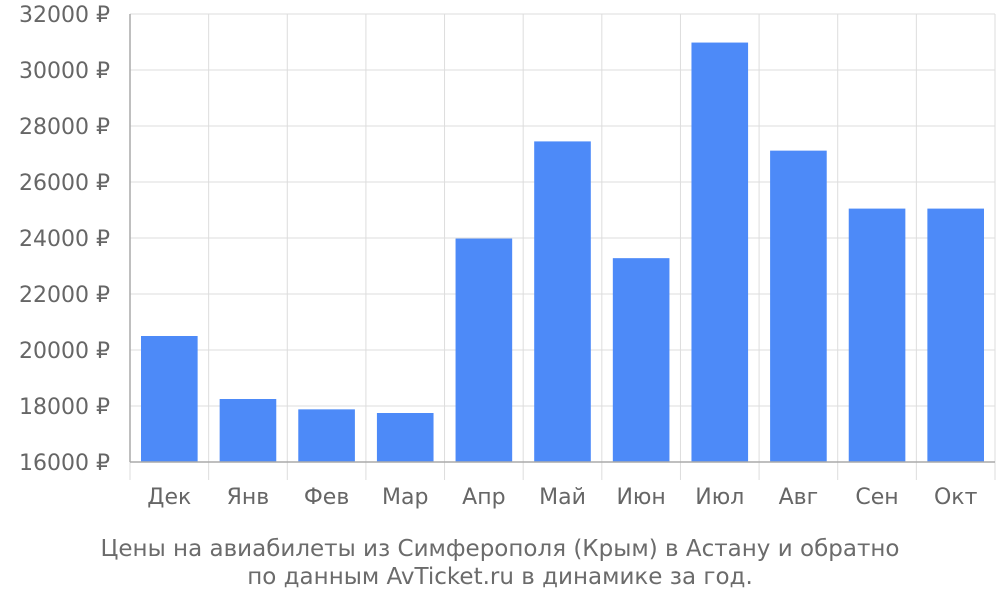 The height and width of the screenshot is (600, 1000). Describe the element at coordinates (799, 497) in the screenshot. I see `x-tick-label: Авг` at that location.